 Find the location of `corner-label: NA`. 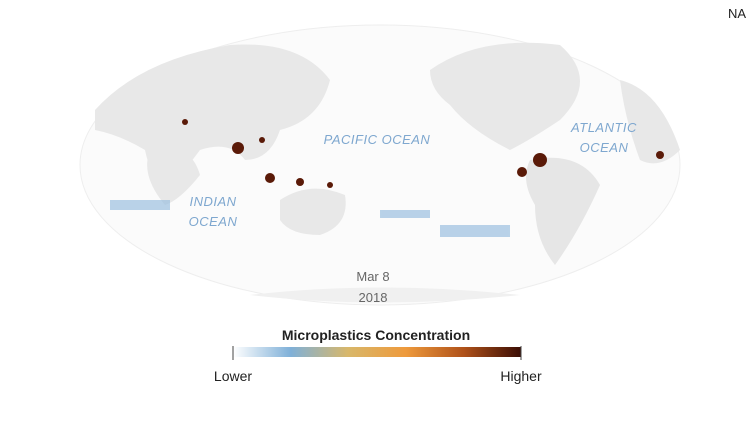

corner-label: NA is located at coordinates (737, 13).